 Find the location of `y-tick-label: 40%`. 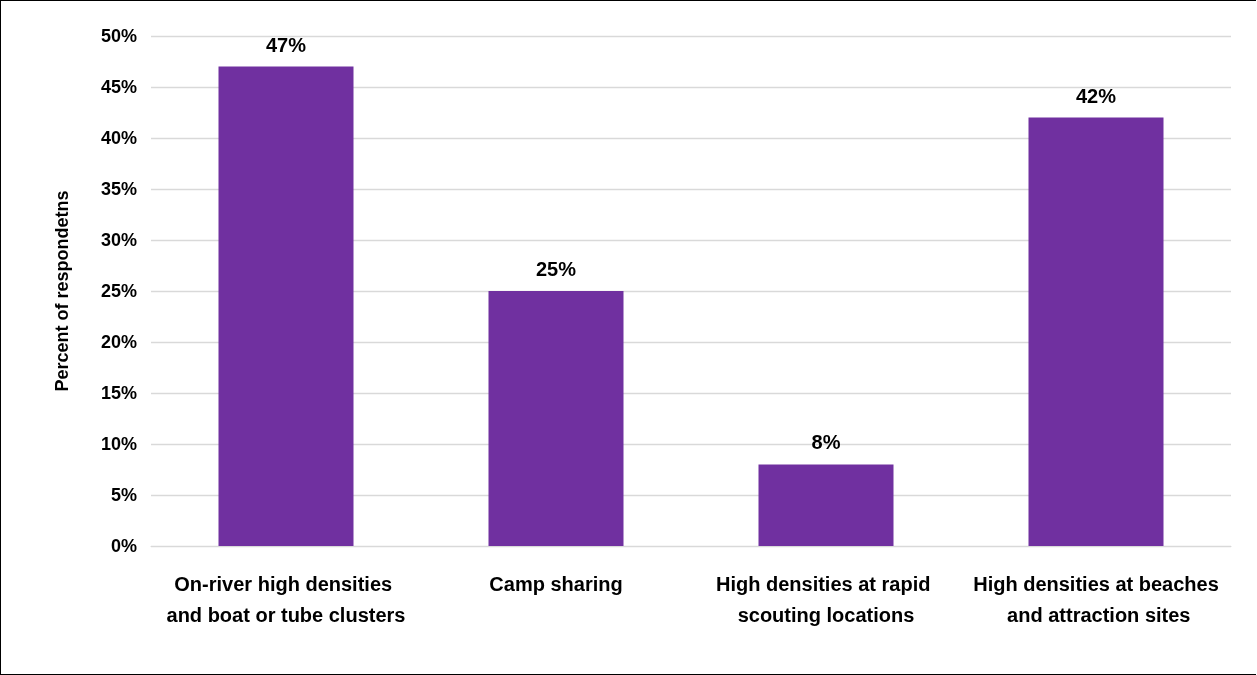

y-tick-label: 40% is located at coordinates (118, 138).